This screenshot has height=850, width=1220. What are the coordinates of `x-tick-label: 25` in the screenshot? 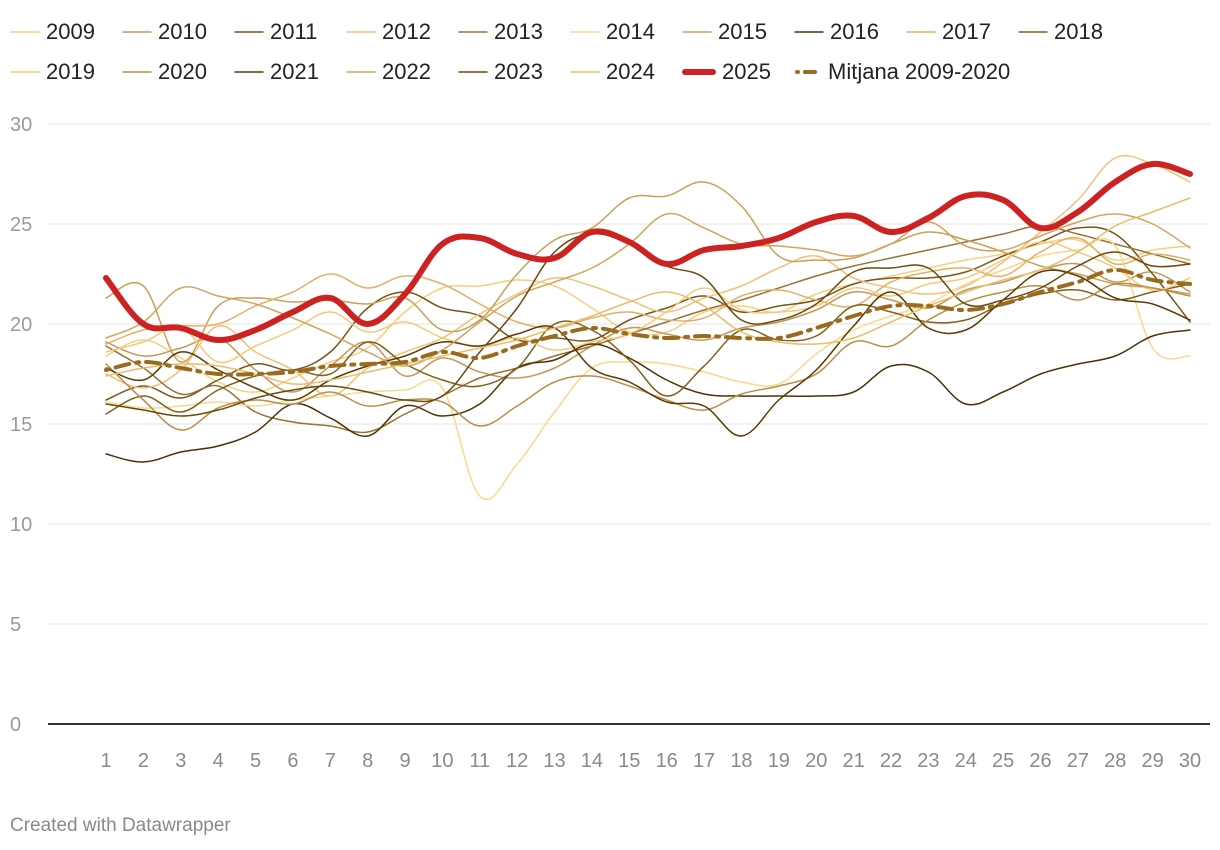 It's located at (1003, 761).